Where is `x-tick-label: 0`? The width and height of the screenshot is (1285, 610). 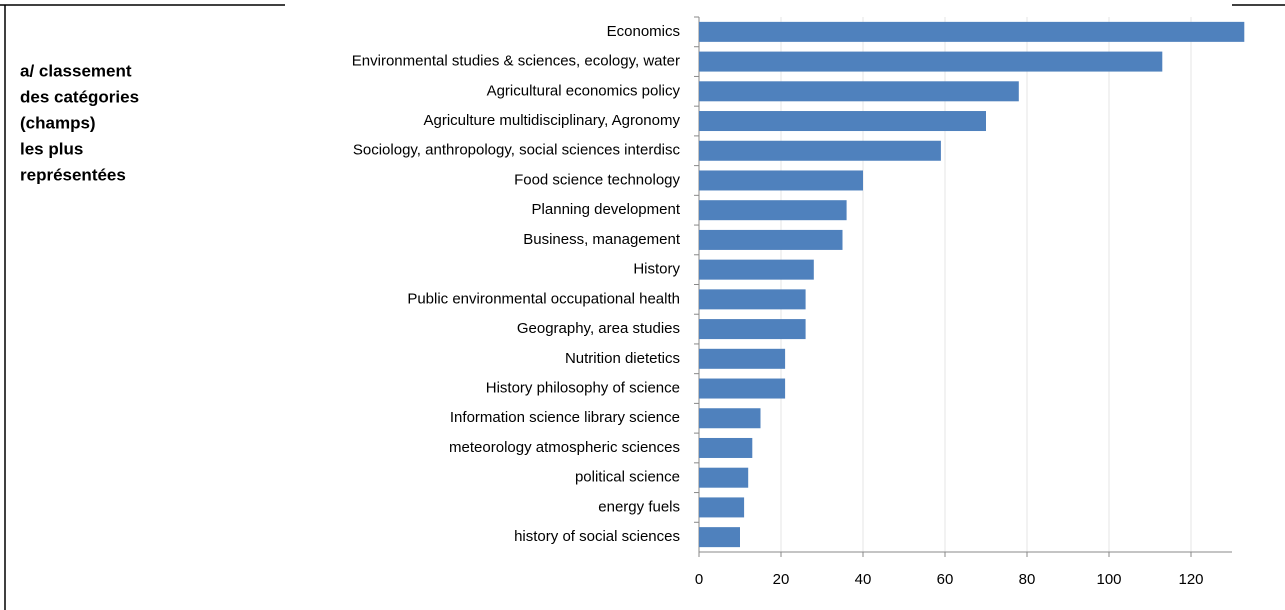 x-tick-label: 0 is located at coordinates (699, 579).